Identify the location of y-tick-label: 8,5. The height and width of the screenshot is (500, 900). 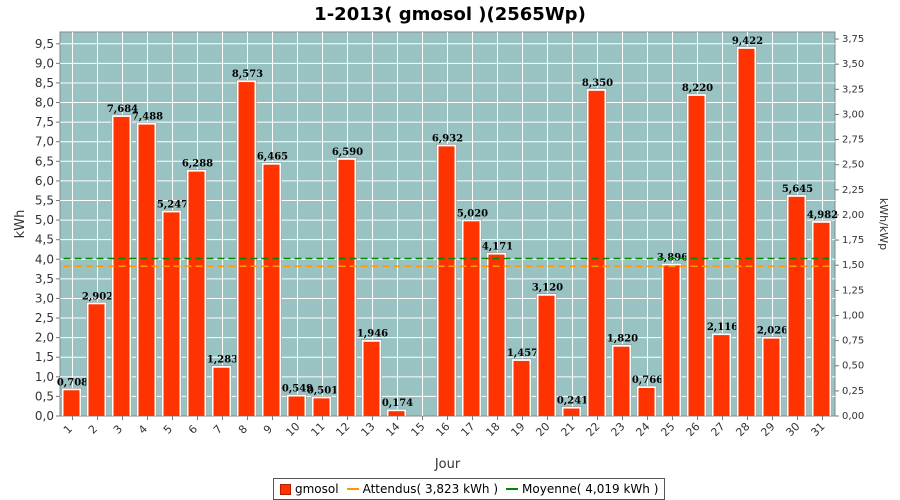
(44, 83).